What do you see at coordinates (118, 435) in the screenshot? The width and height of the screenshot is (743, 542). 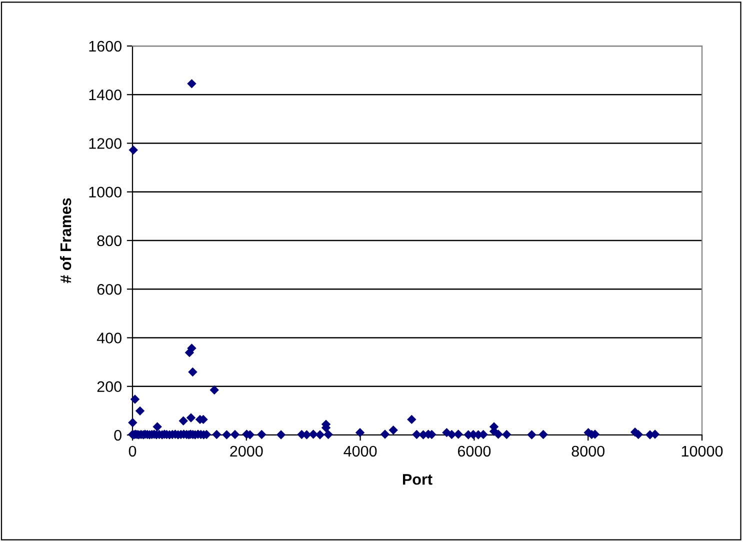 I see `y-tick-label: 0` at bounding box center [118, 435].